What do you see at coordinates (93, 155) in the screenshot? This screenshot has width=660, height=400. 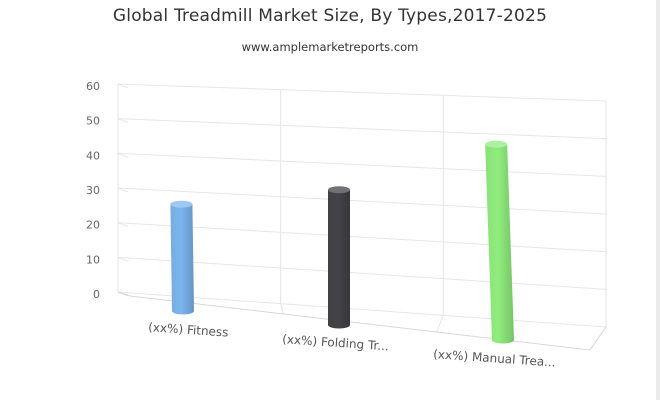 I see `y-tick-label: 40` at bounding box center [93, 155].